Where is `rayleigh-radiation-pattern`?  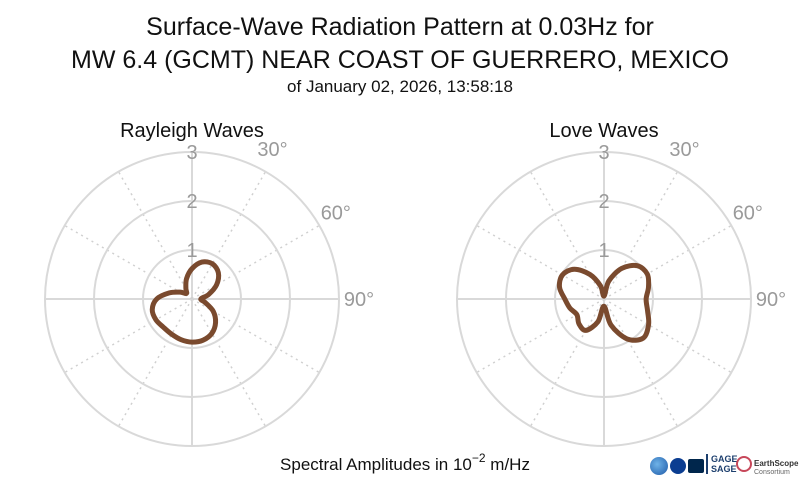 rayleigh-radiation-pattern is located at coordinates (185, 302).